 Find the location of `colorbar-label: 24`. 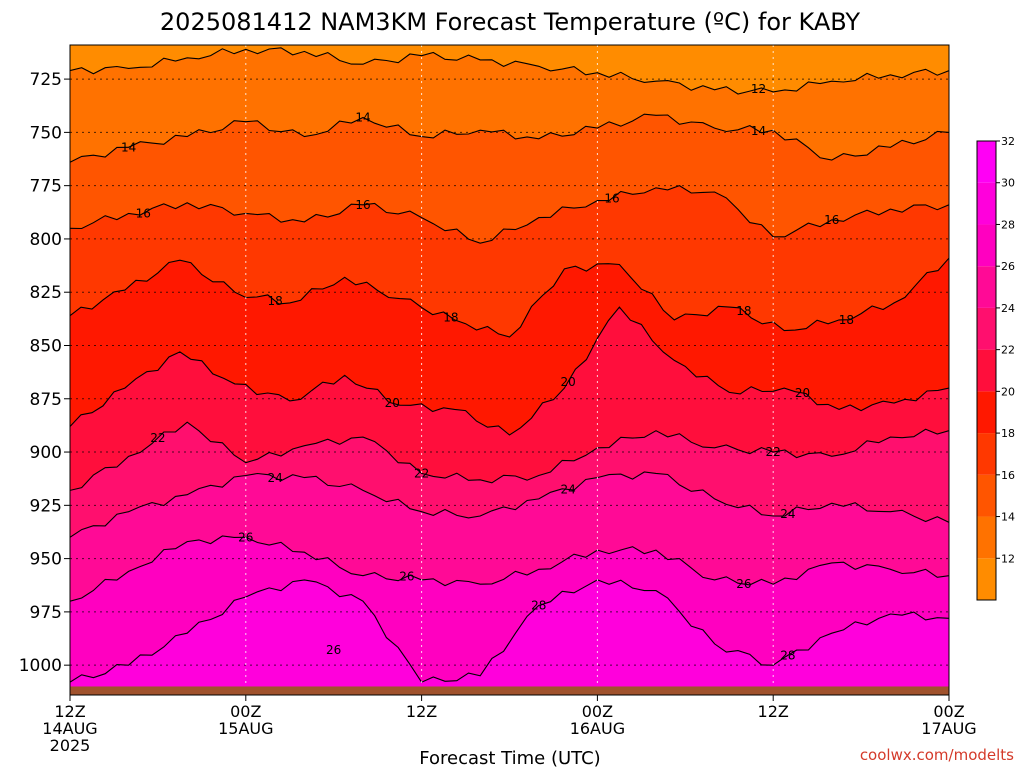

colorbar-label: 24 is located at coordinates (1008, 308).